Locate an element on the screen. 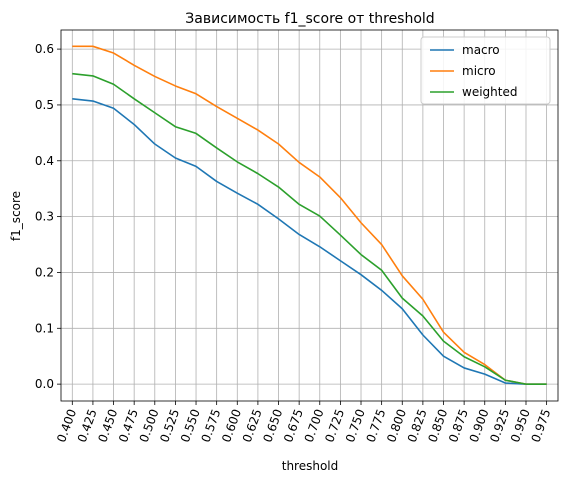  y-tick-label: 0.5 is located at coordinates (44, 105).